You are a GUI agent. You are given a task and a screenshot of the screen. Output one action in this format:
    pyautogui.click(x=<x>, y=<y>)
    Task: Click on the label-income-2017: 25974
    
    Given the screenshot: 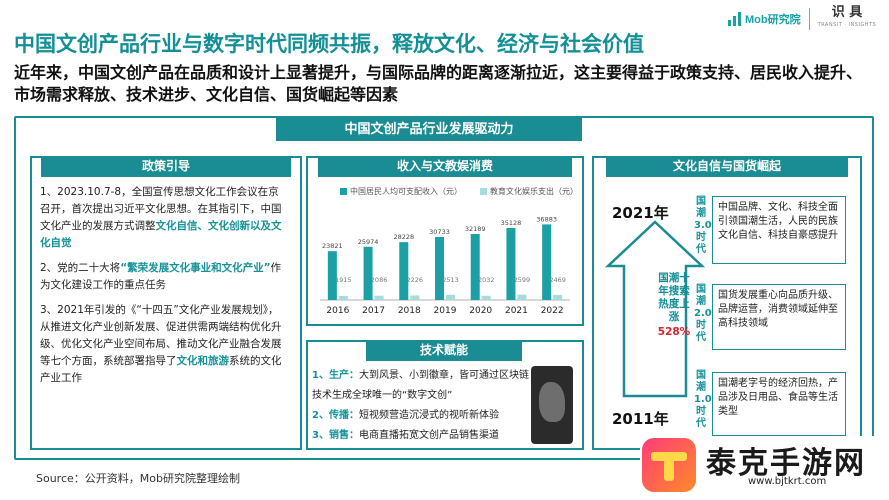 What is the action you would take?
    pyautogui.click(x=368, y=242)
    